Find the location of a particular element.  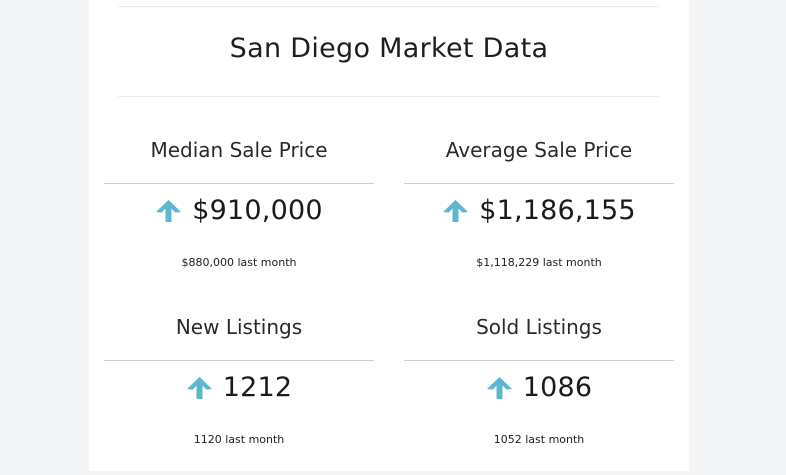

stat-value-row: $910,000 is located at coordinates (239, 211).